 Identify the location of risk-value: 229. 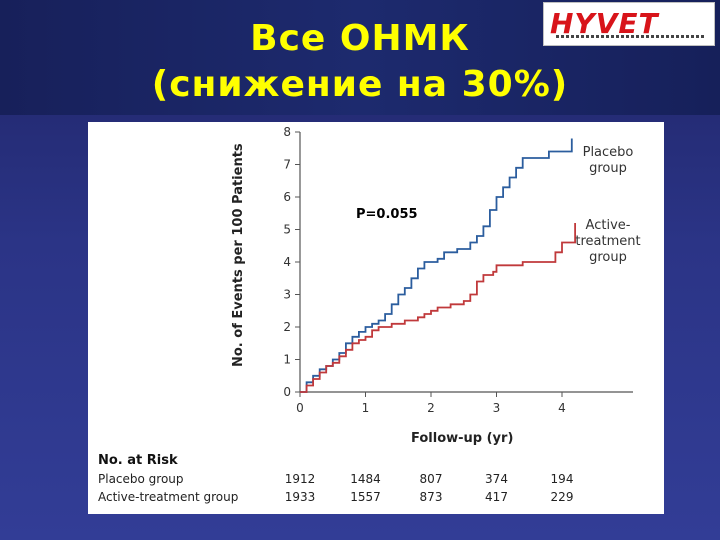
(562, 497).